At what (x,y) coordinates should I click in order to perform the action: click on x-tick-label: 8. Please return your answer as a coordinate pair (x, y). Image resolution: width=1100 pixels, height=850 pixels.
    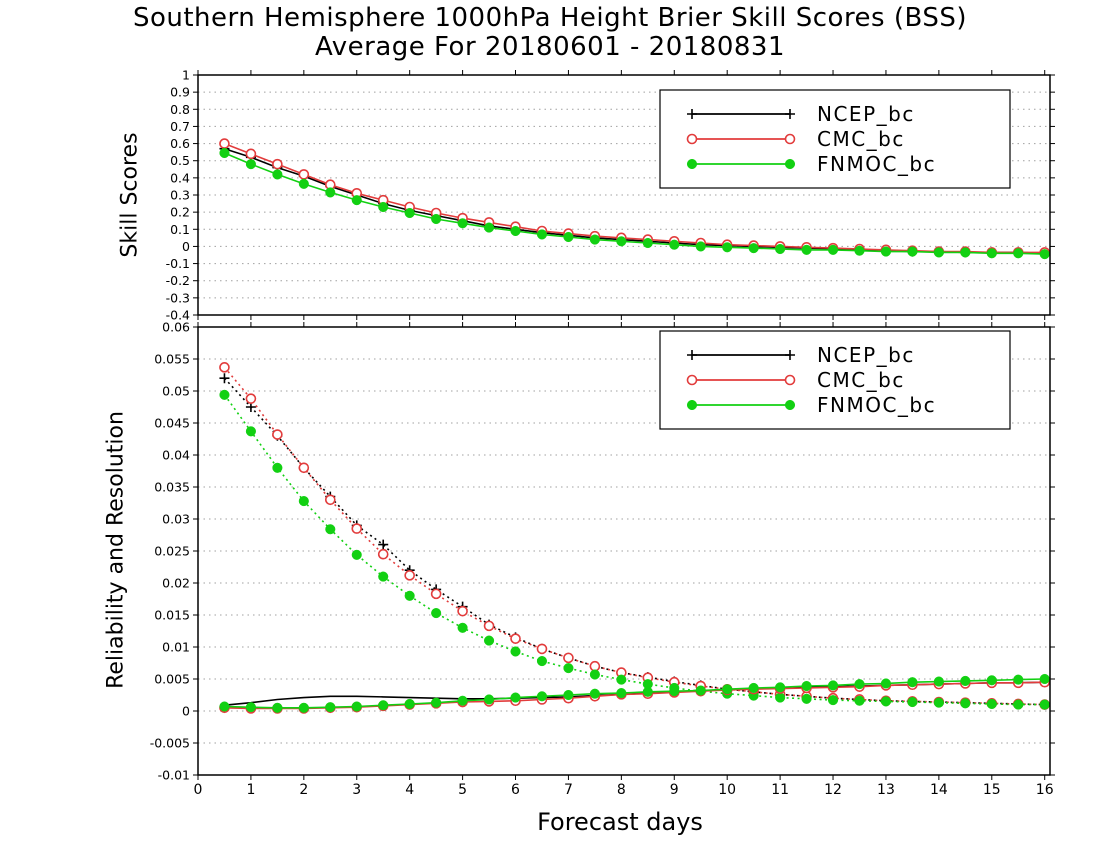
    Looking at the image, I should click on (621, 790).